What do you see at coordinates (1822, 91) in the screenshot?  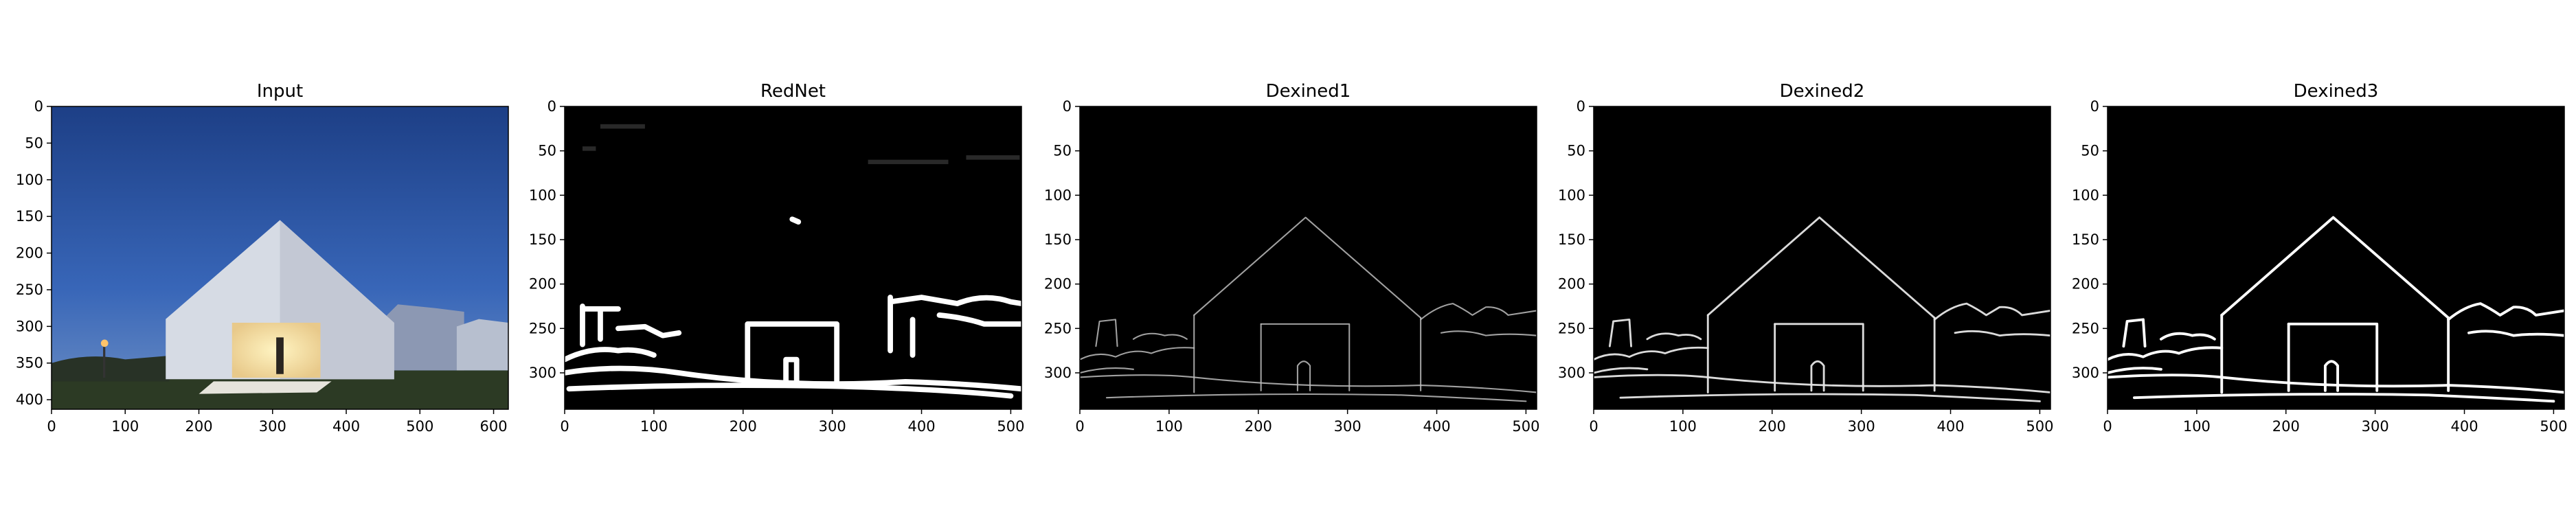 I see `panel-title: Dexined2` at bounding box center [1822, 91].